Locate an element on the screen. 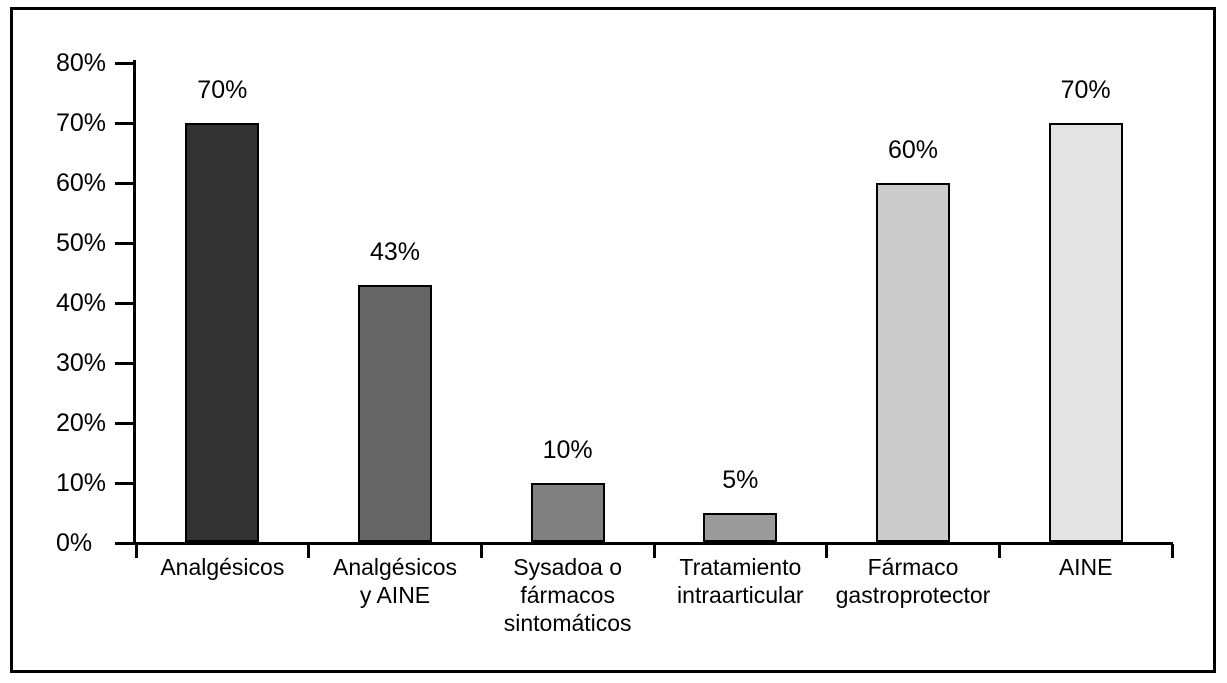  x-axis-line is located at coordinates (653, 543).